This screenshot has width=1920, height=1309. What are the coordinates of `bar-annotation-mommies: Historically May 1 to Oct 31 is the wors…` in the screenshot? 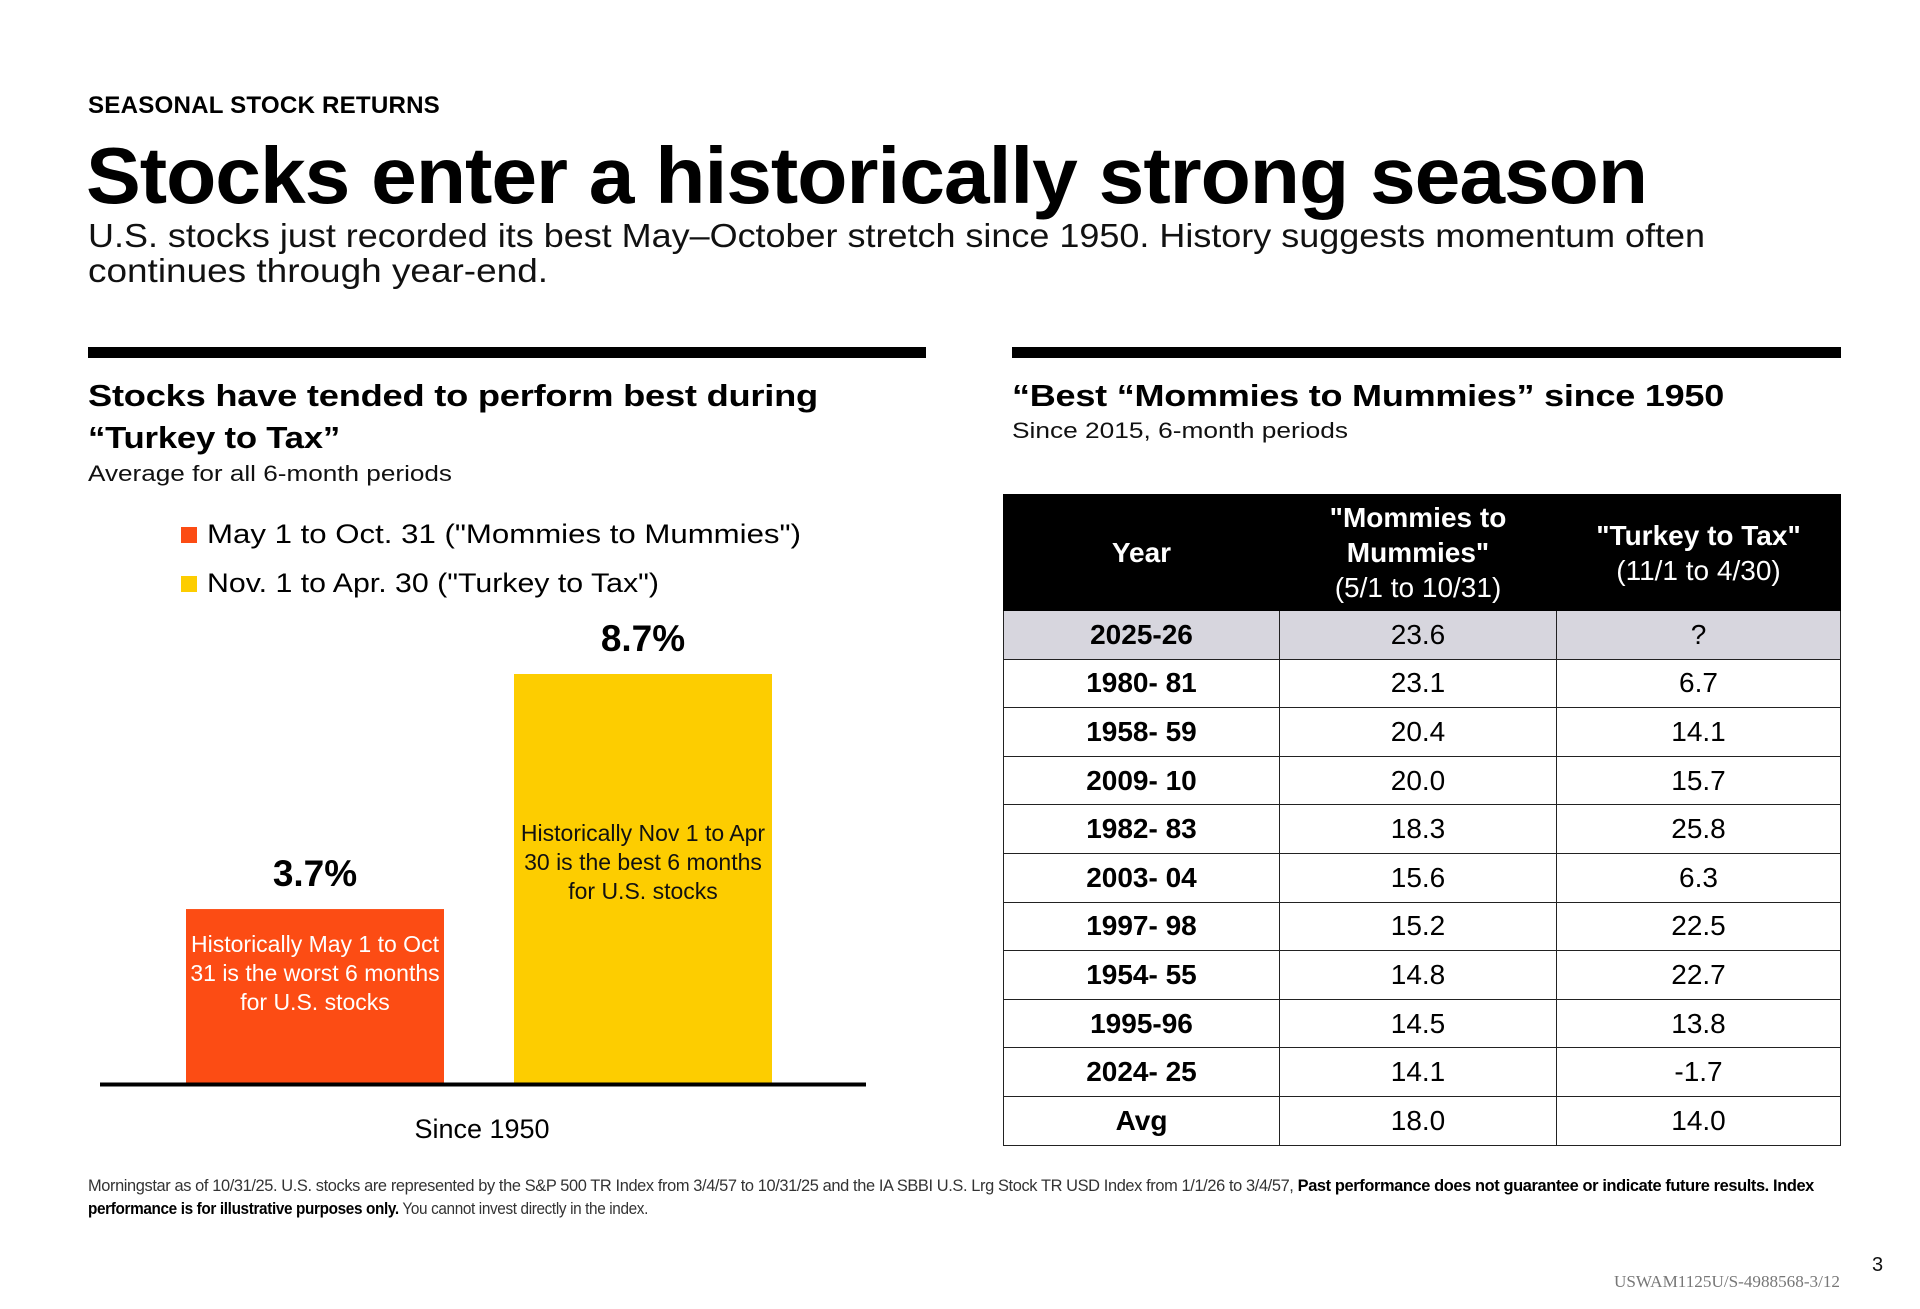 It's located at (315, 973).